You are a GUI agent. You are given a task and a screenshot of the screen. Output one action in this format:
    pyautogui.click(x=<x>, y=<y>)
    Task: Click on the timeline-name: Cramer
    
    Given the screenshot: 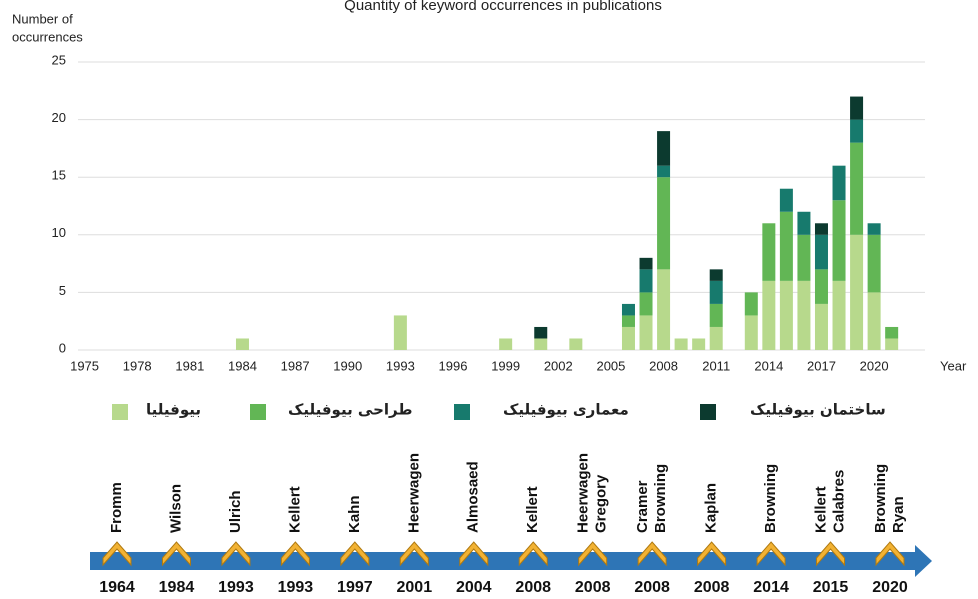 What is the action you would take?
    pyautogui.click(x=642, y=506)
    